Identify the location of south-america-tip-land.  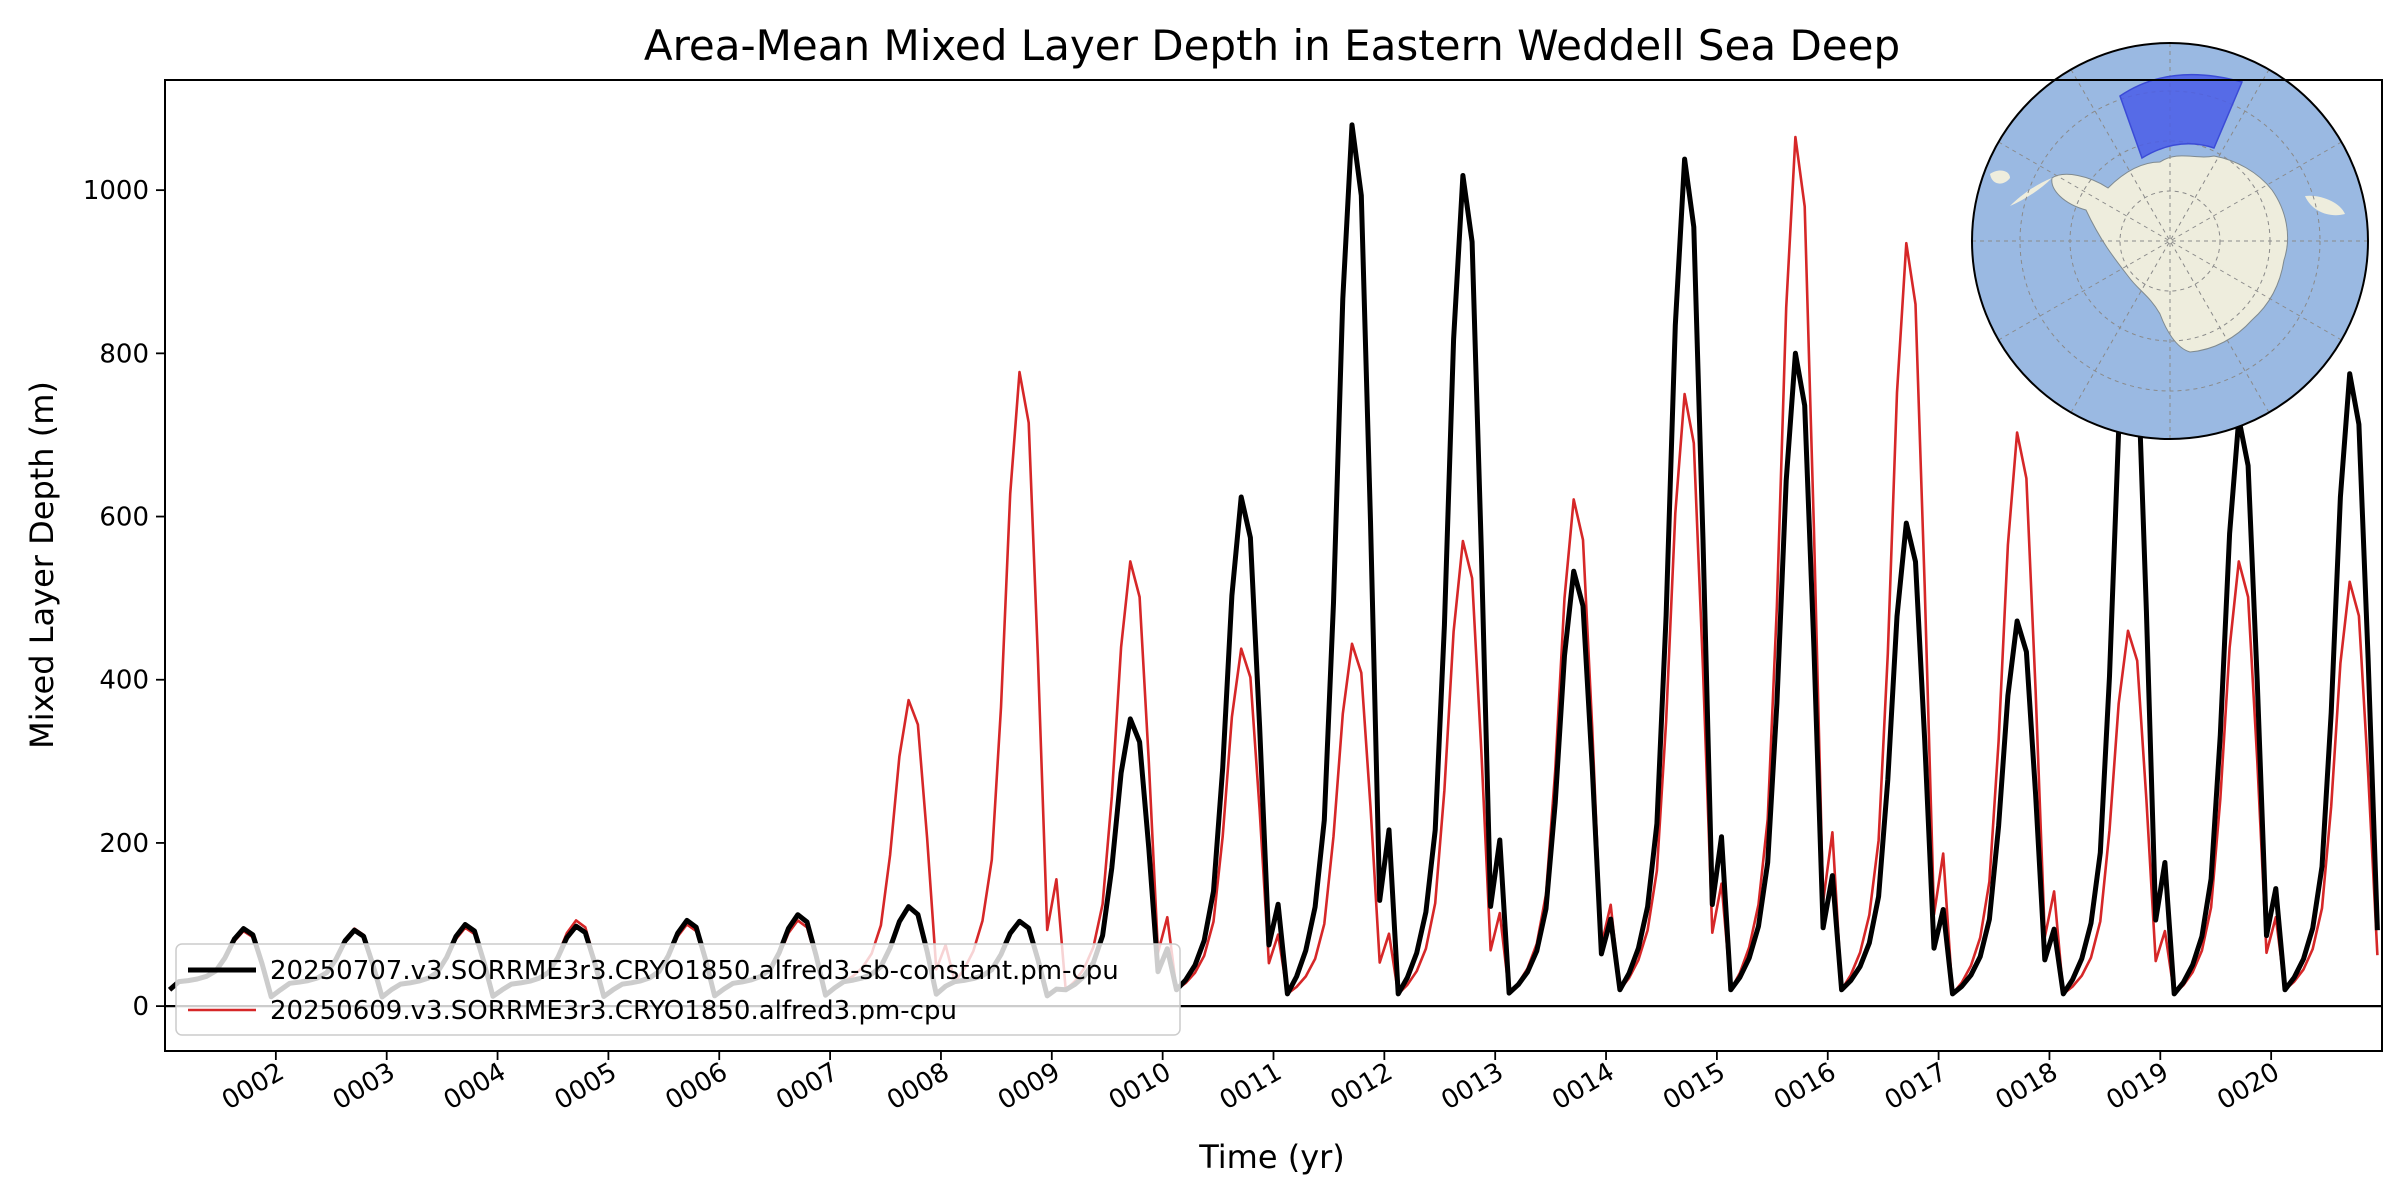
(2000, 177).